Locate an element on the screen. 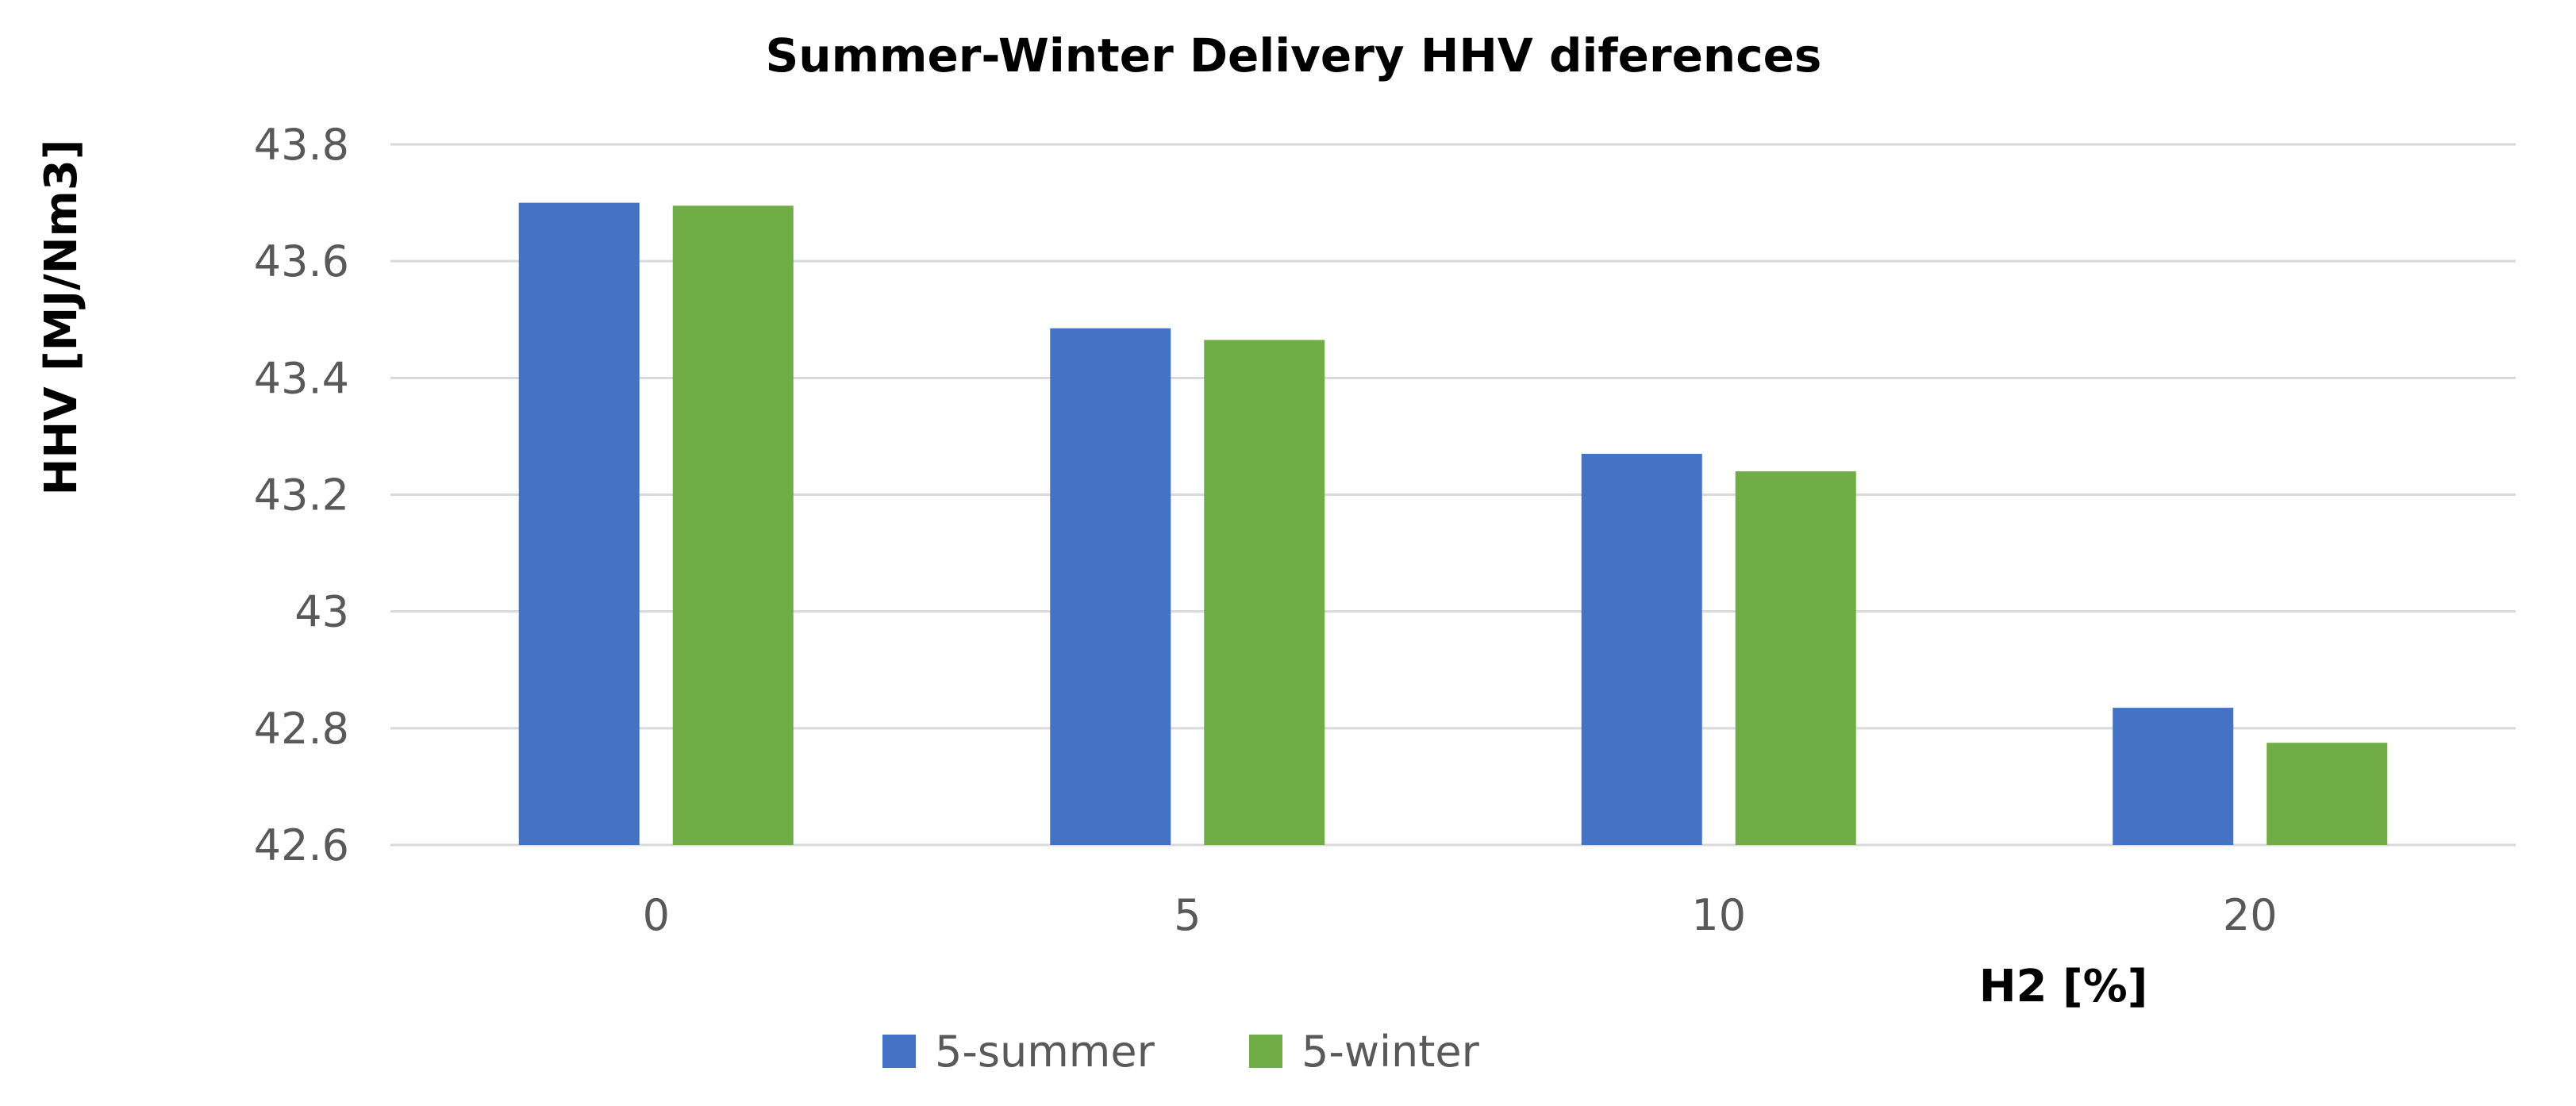 This screenshot has height=1106, width=2576. x-axis-ticks: 0 5 10 20 is located at coordinates (1460, 915).